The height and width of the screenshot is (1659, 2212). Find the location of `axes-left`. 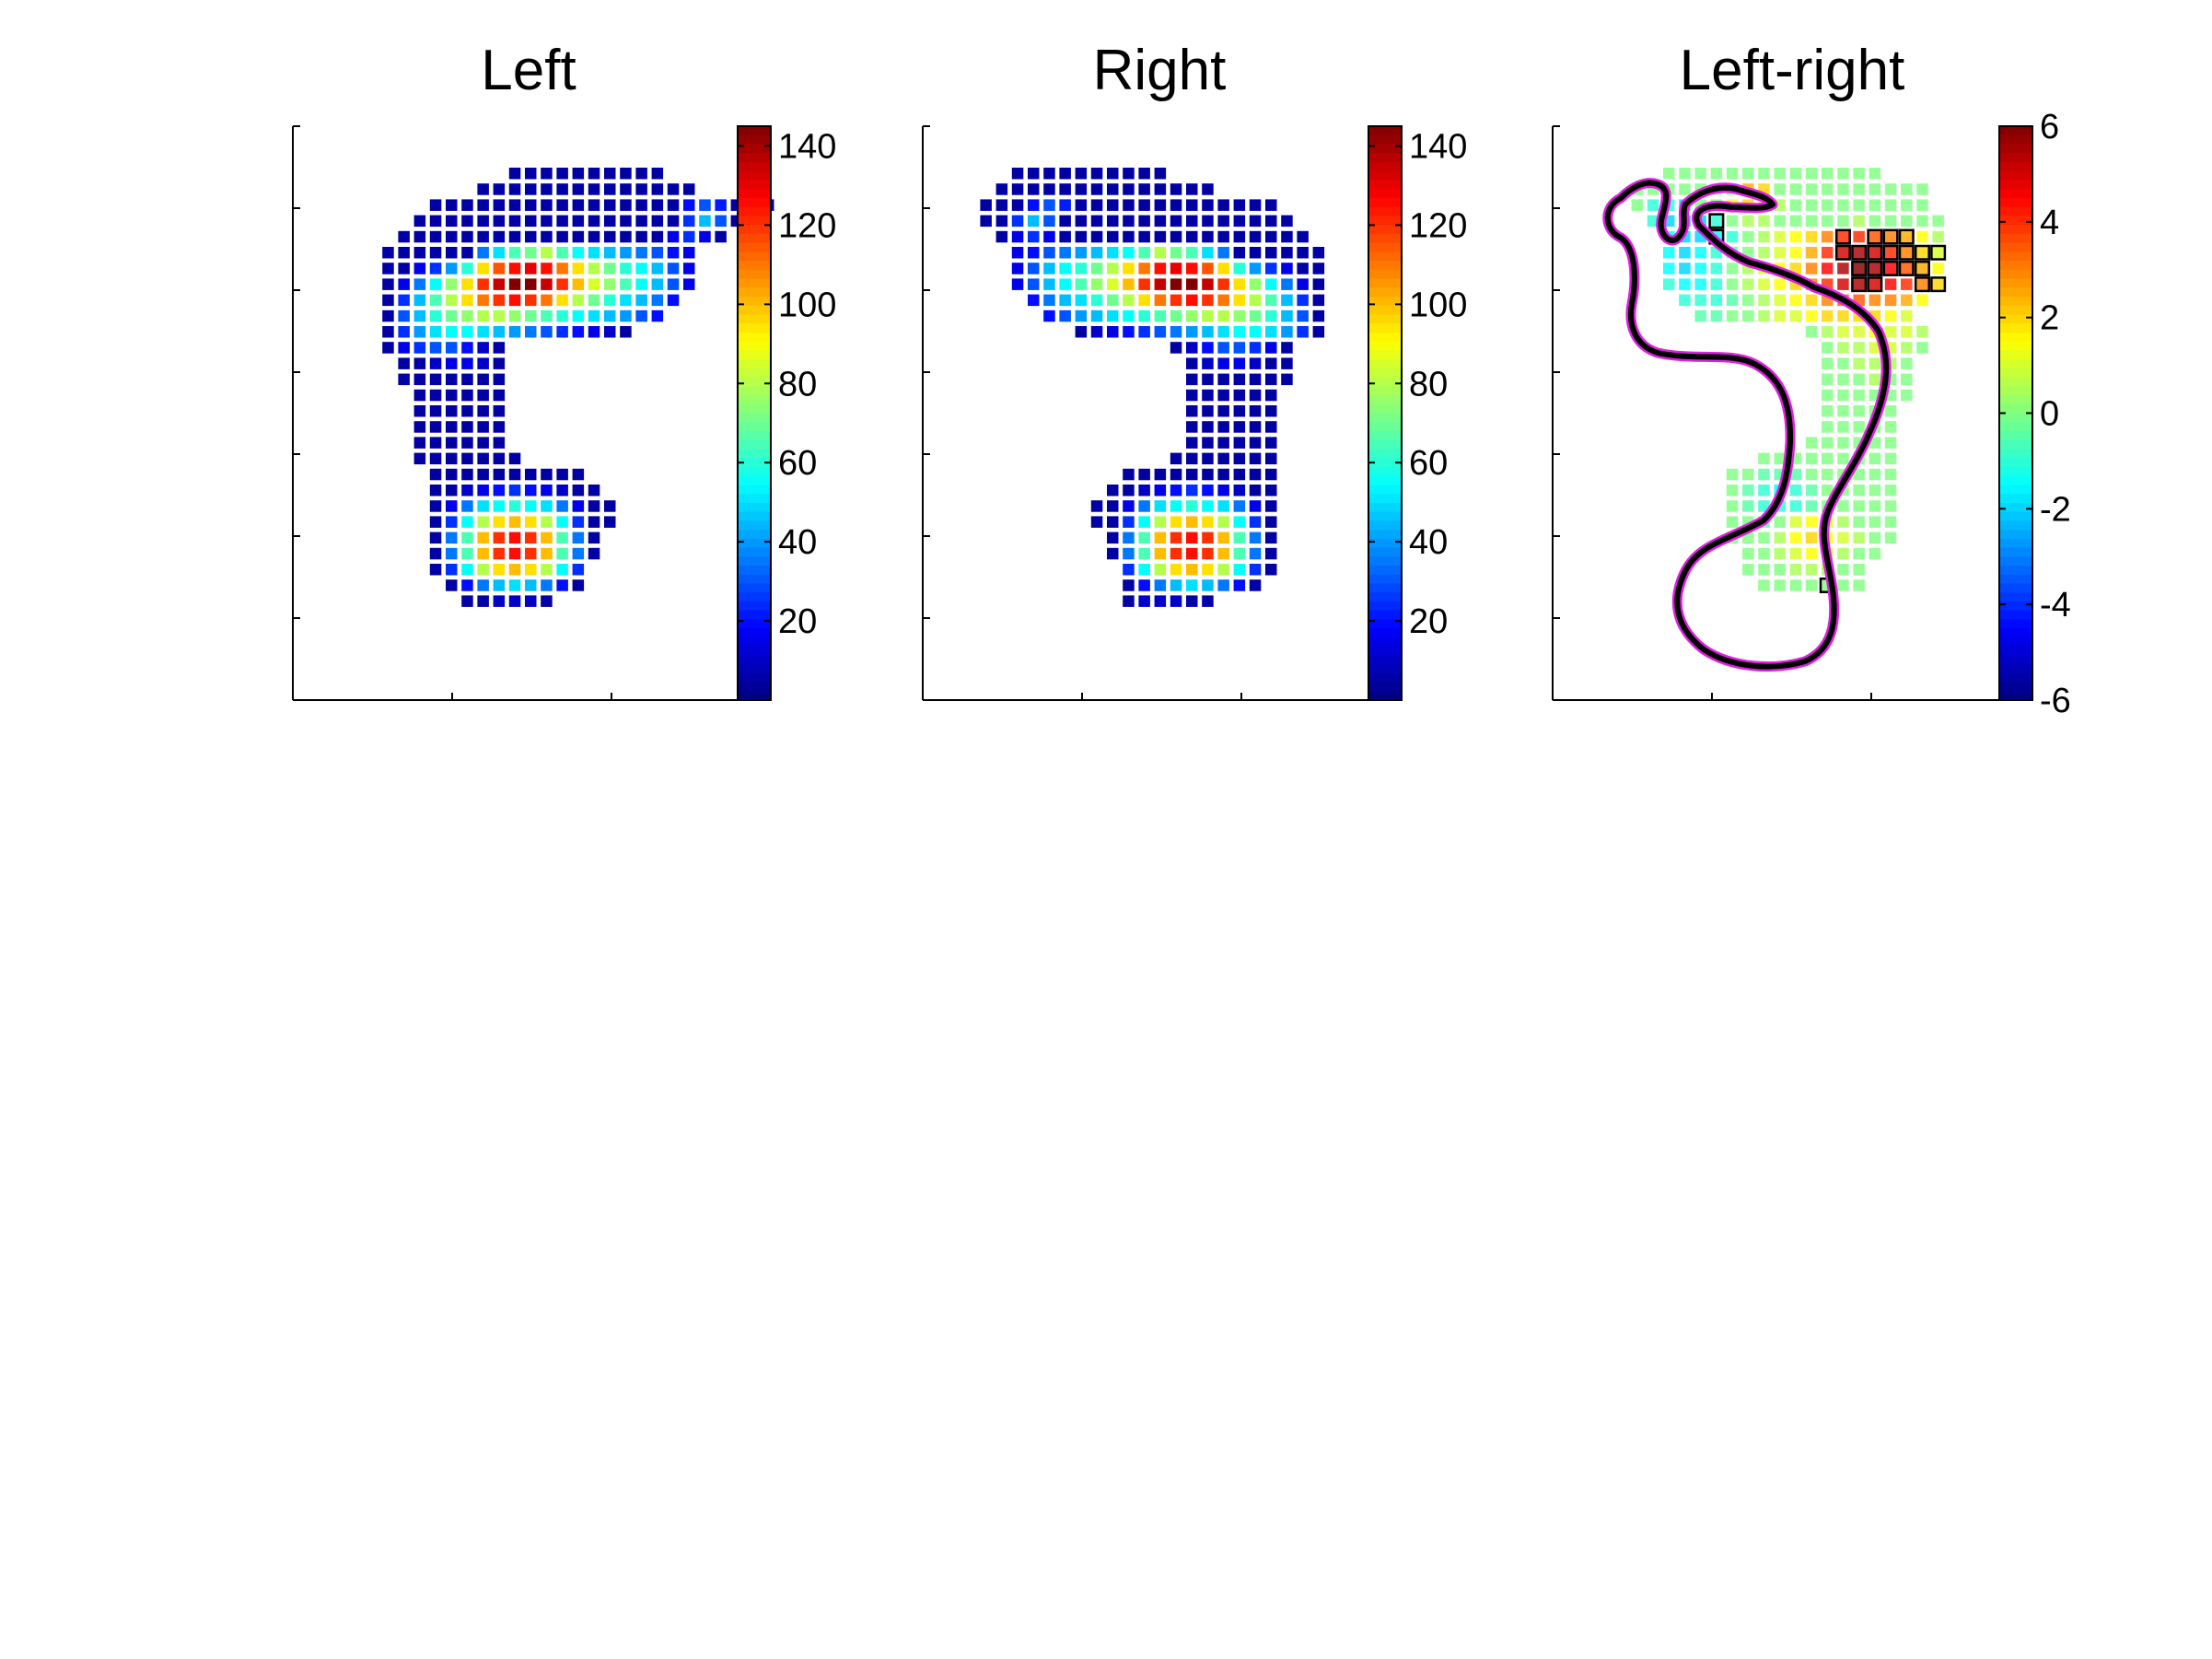

axes-left is located at coordinates (515, 413).